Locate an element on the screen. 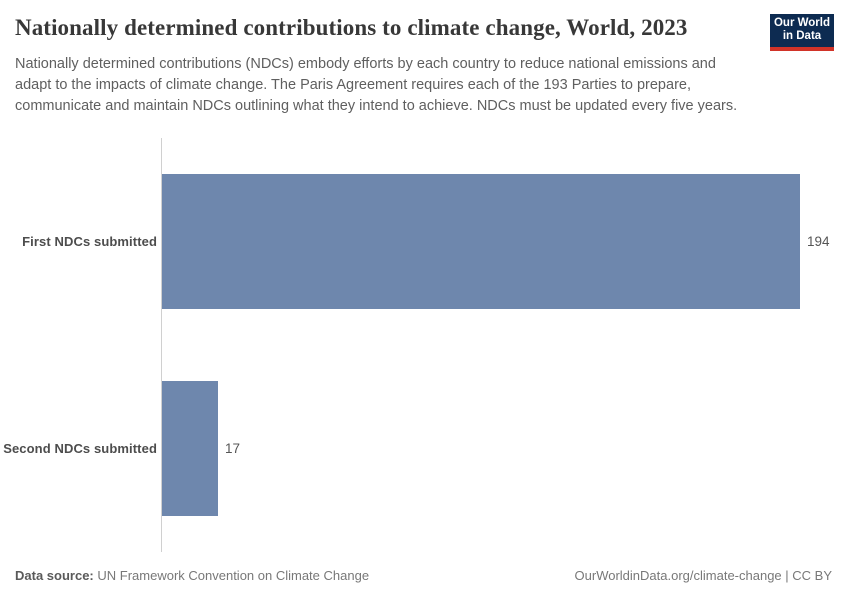  data-source-label: Data source: is located at coordinates (54, 575).